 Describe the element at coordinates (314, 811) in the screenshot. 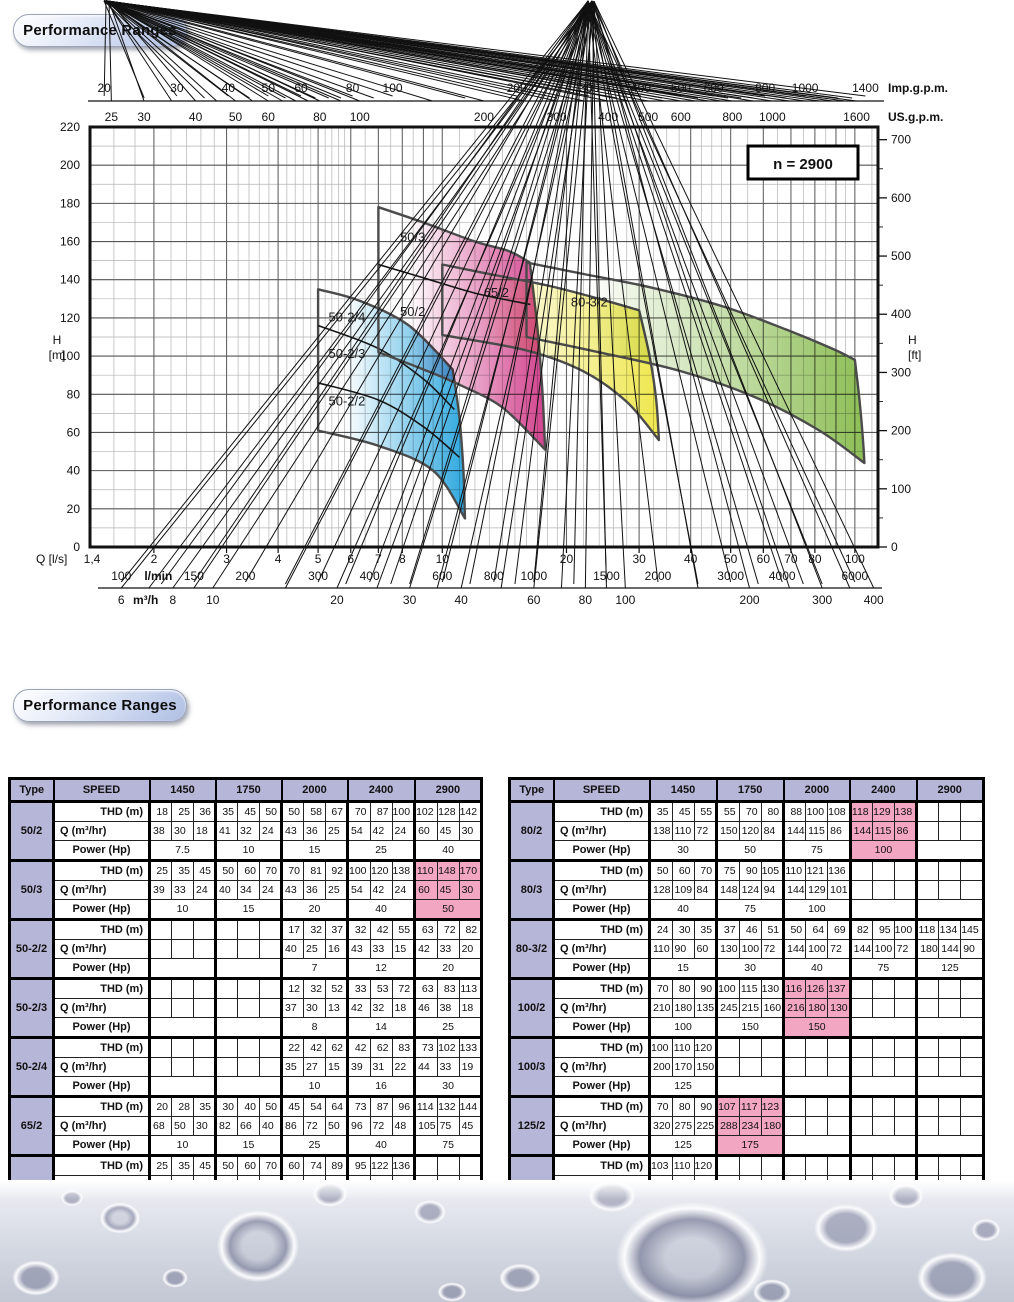

I see `table-cell: 58` at that location.